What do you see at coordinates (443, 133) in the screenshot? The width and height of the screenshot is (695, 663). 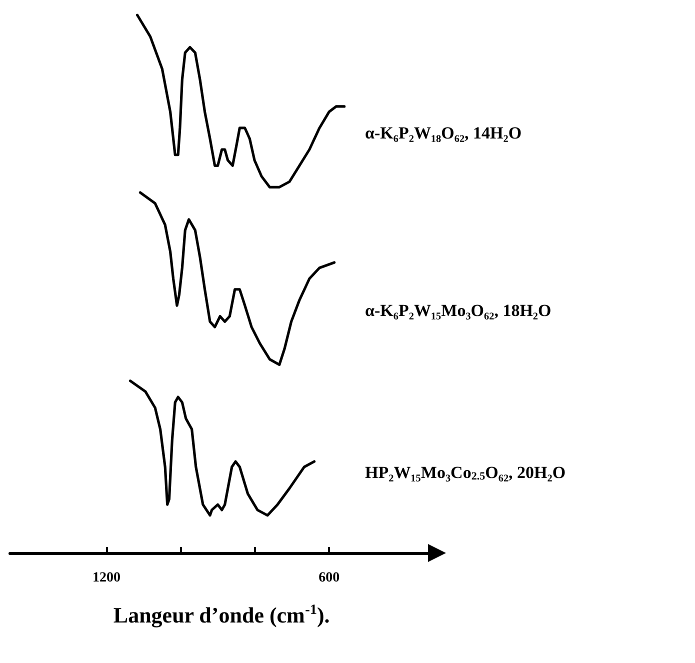 I see `series-label: α-K₆P₂W₁₈O₆₂, 14H₂O` at bounding box center [443, 133].